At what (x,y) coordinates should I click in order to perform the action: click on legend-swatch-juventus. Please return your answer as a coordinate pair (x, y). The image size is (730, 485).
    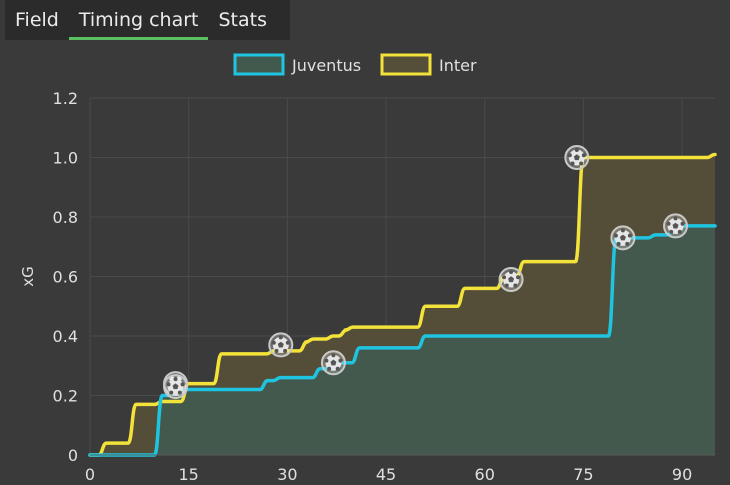
    Looking at the image, I should click on (259, 64).